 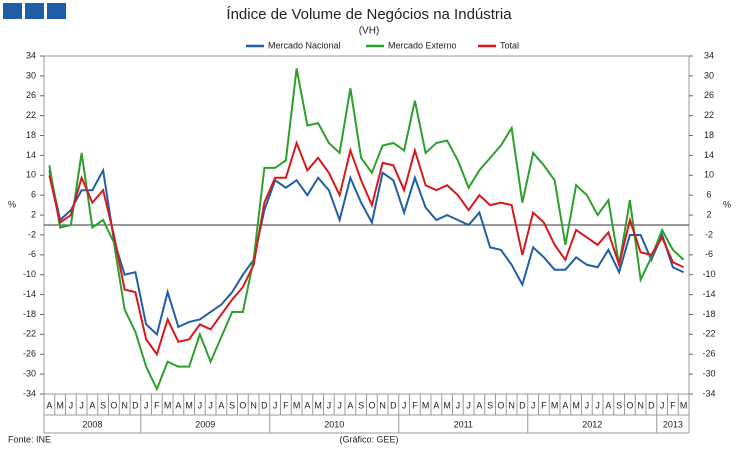 I want to click on y2-tick-label: -26, so click(x=708, y=354).